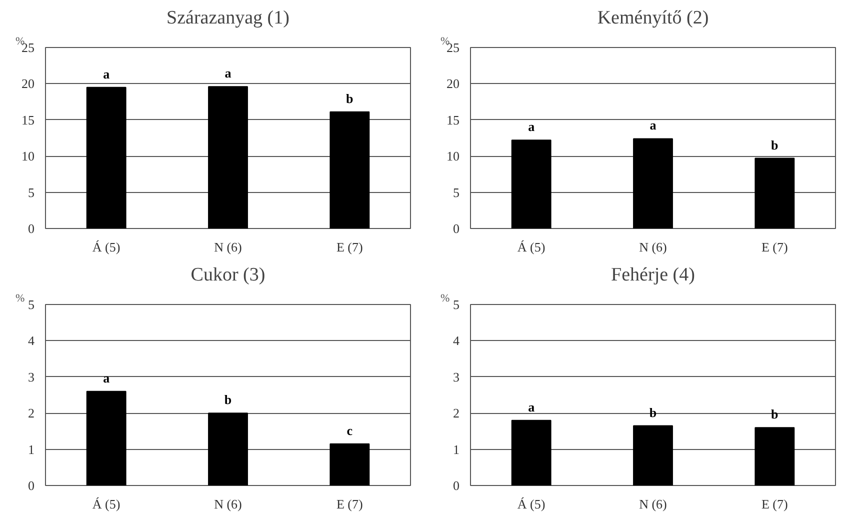 This screenshot has width=859, height=522. What do you see at coordinates (228, 18) in the screenshot?
I see `chart-title: Szárazanyag (1)` at bounding box center [228, 18].